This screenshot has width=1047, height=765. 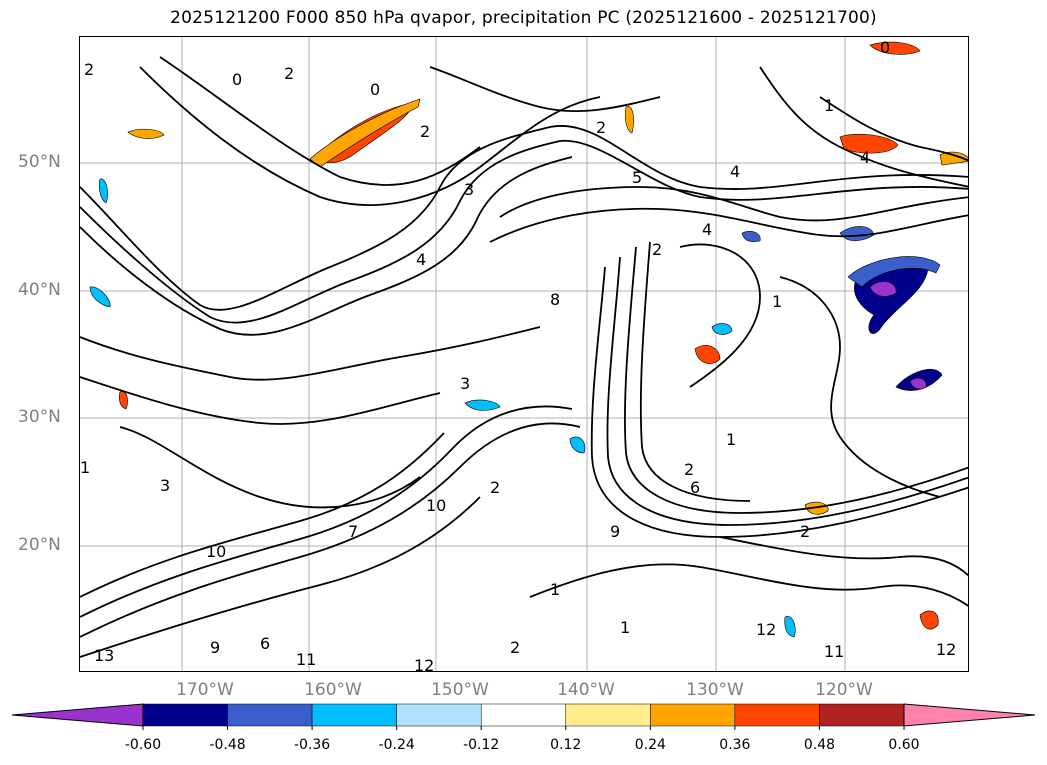 What do you see at coordinates (819, 745) in the screenshot?
I see `colorbar-tick-label: 0.48` at bounding box center [819, 745].